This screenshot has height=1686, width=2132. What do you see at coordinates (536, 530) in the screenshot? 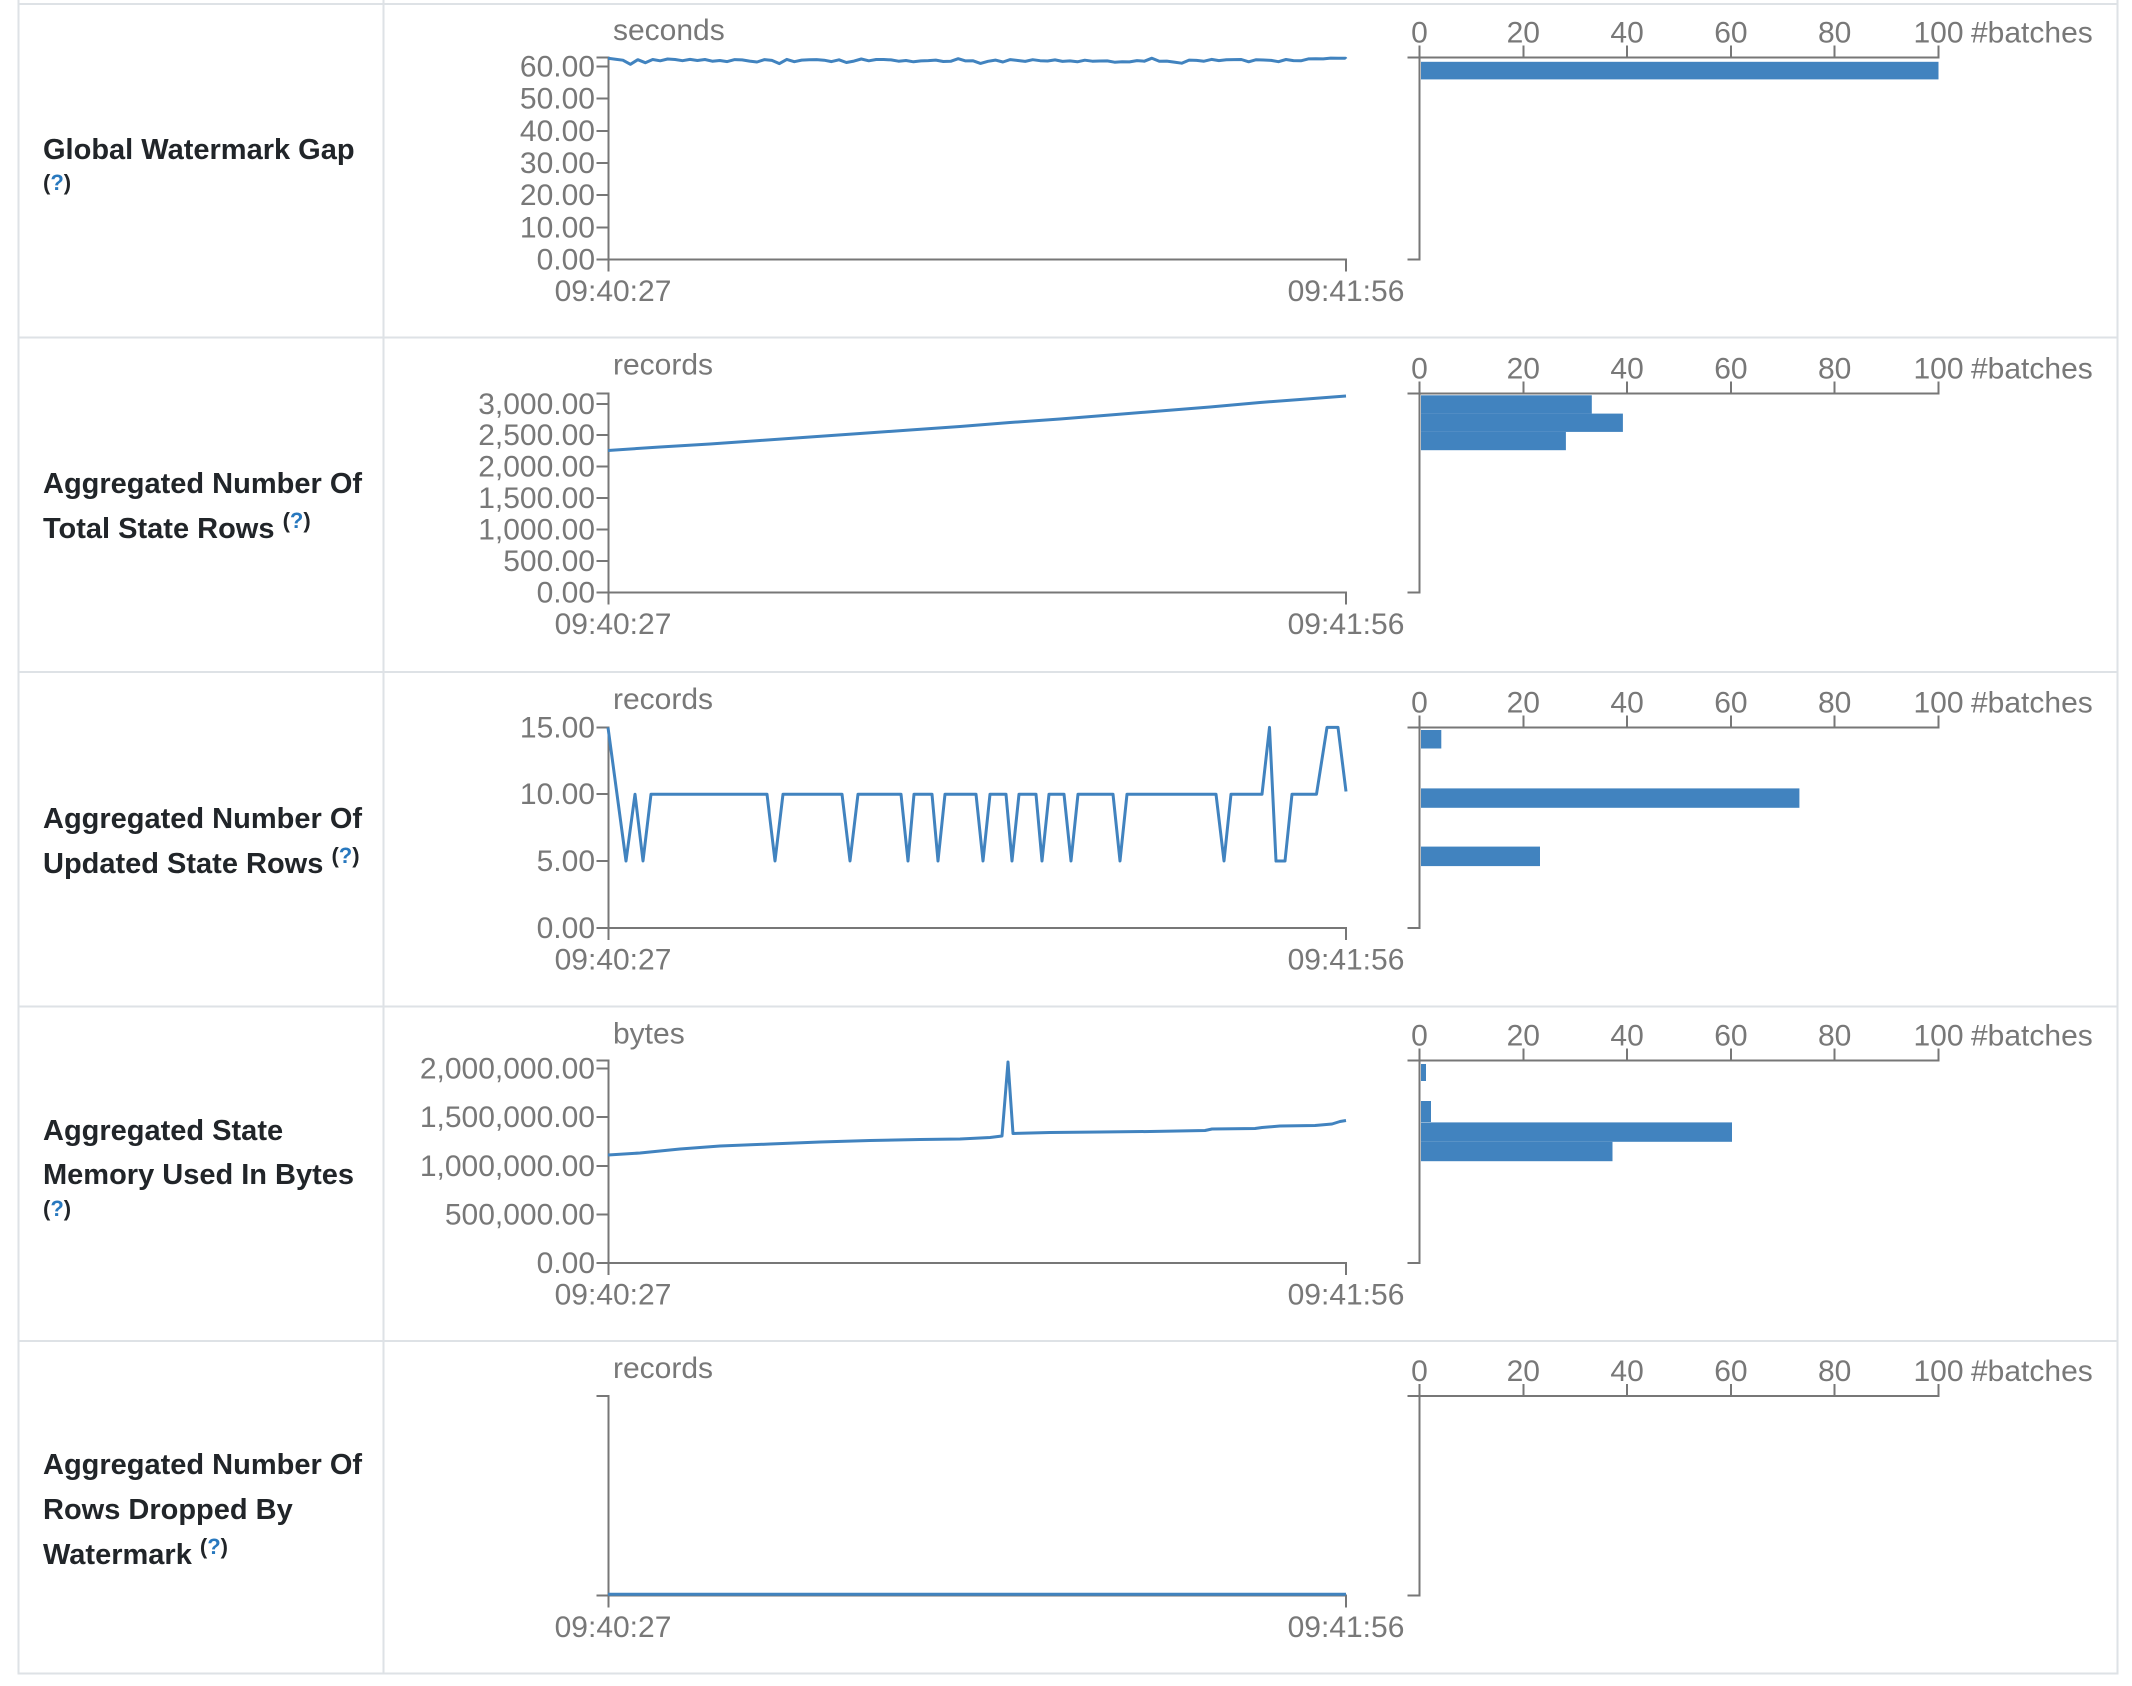
I see `svg-text: 1,000.00` at bounding box center [536, 530].